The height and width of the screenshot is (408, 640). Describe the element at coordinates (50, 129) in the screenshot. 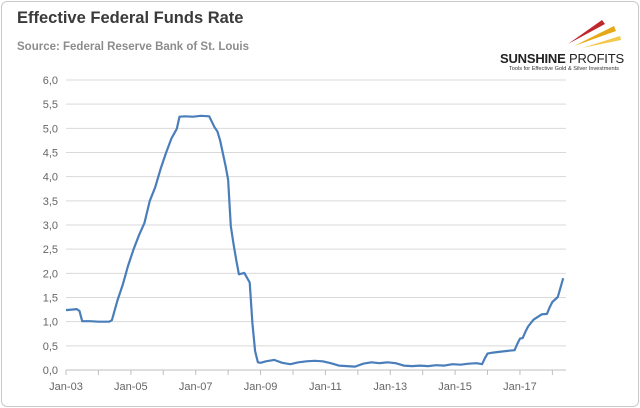

I see `y-tick-label: 5,0` at that location.